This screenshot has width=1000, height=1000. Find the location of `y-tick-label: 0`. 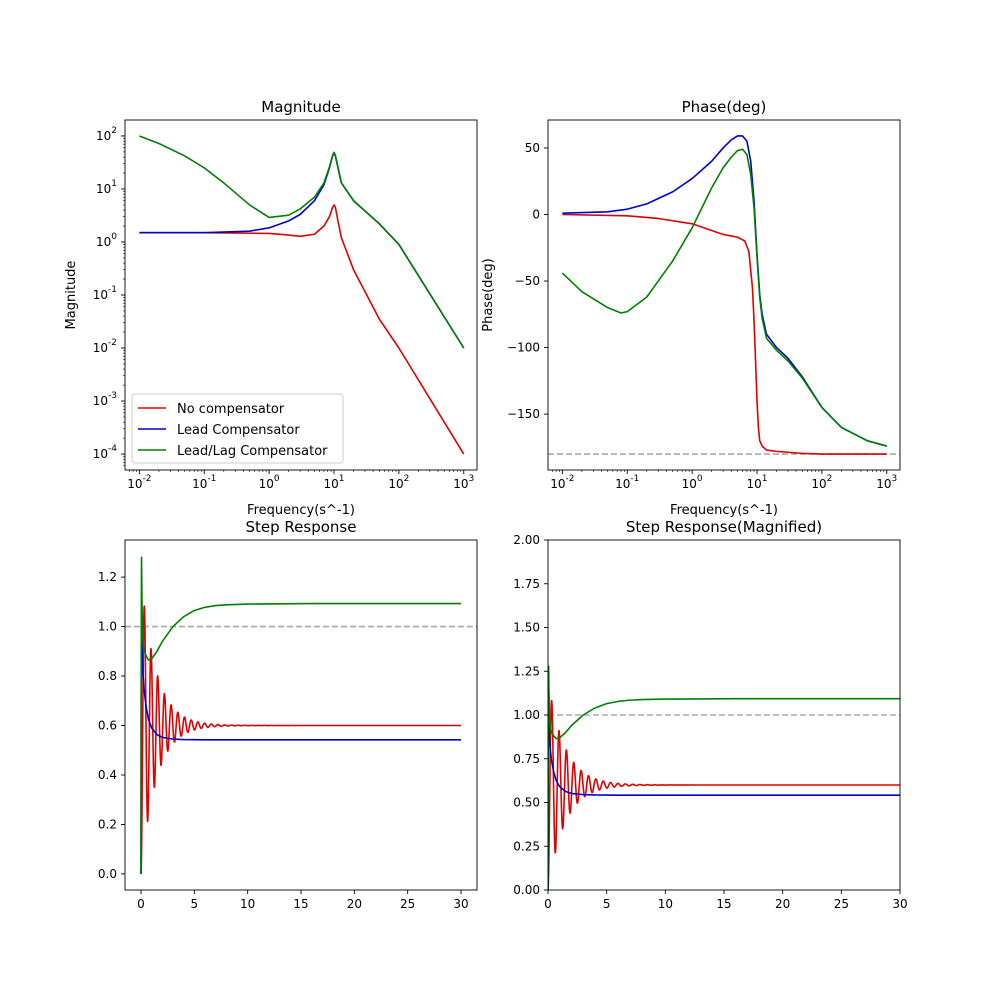

y-tick-label: 0 is located at coordinates (536, 214).